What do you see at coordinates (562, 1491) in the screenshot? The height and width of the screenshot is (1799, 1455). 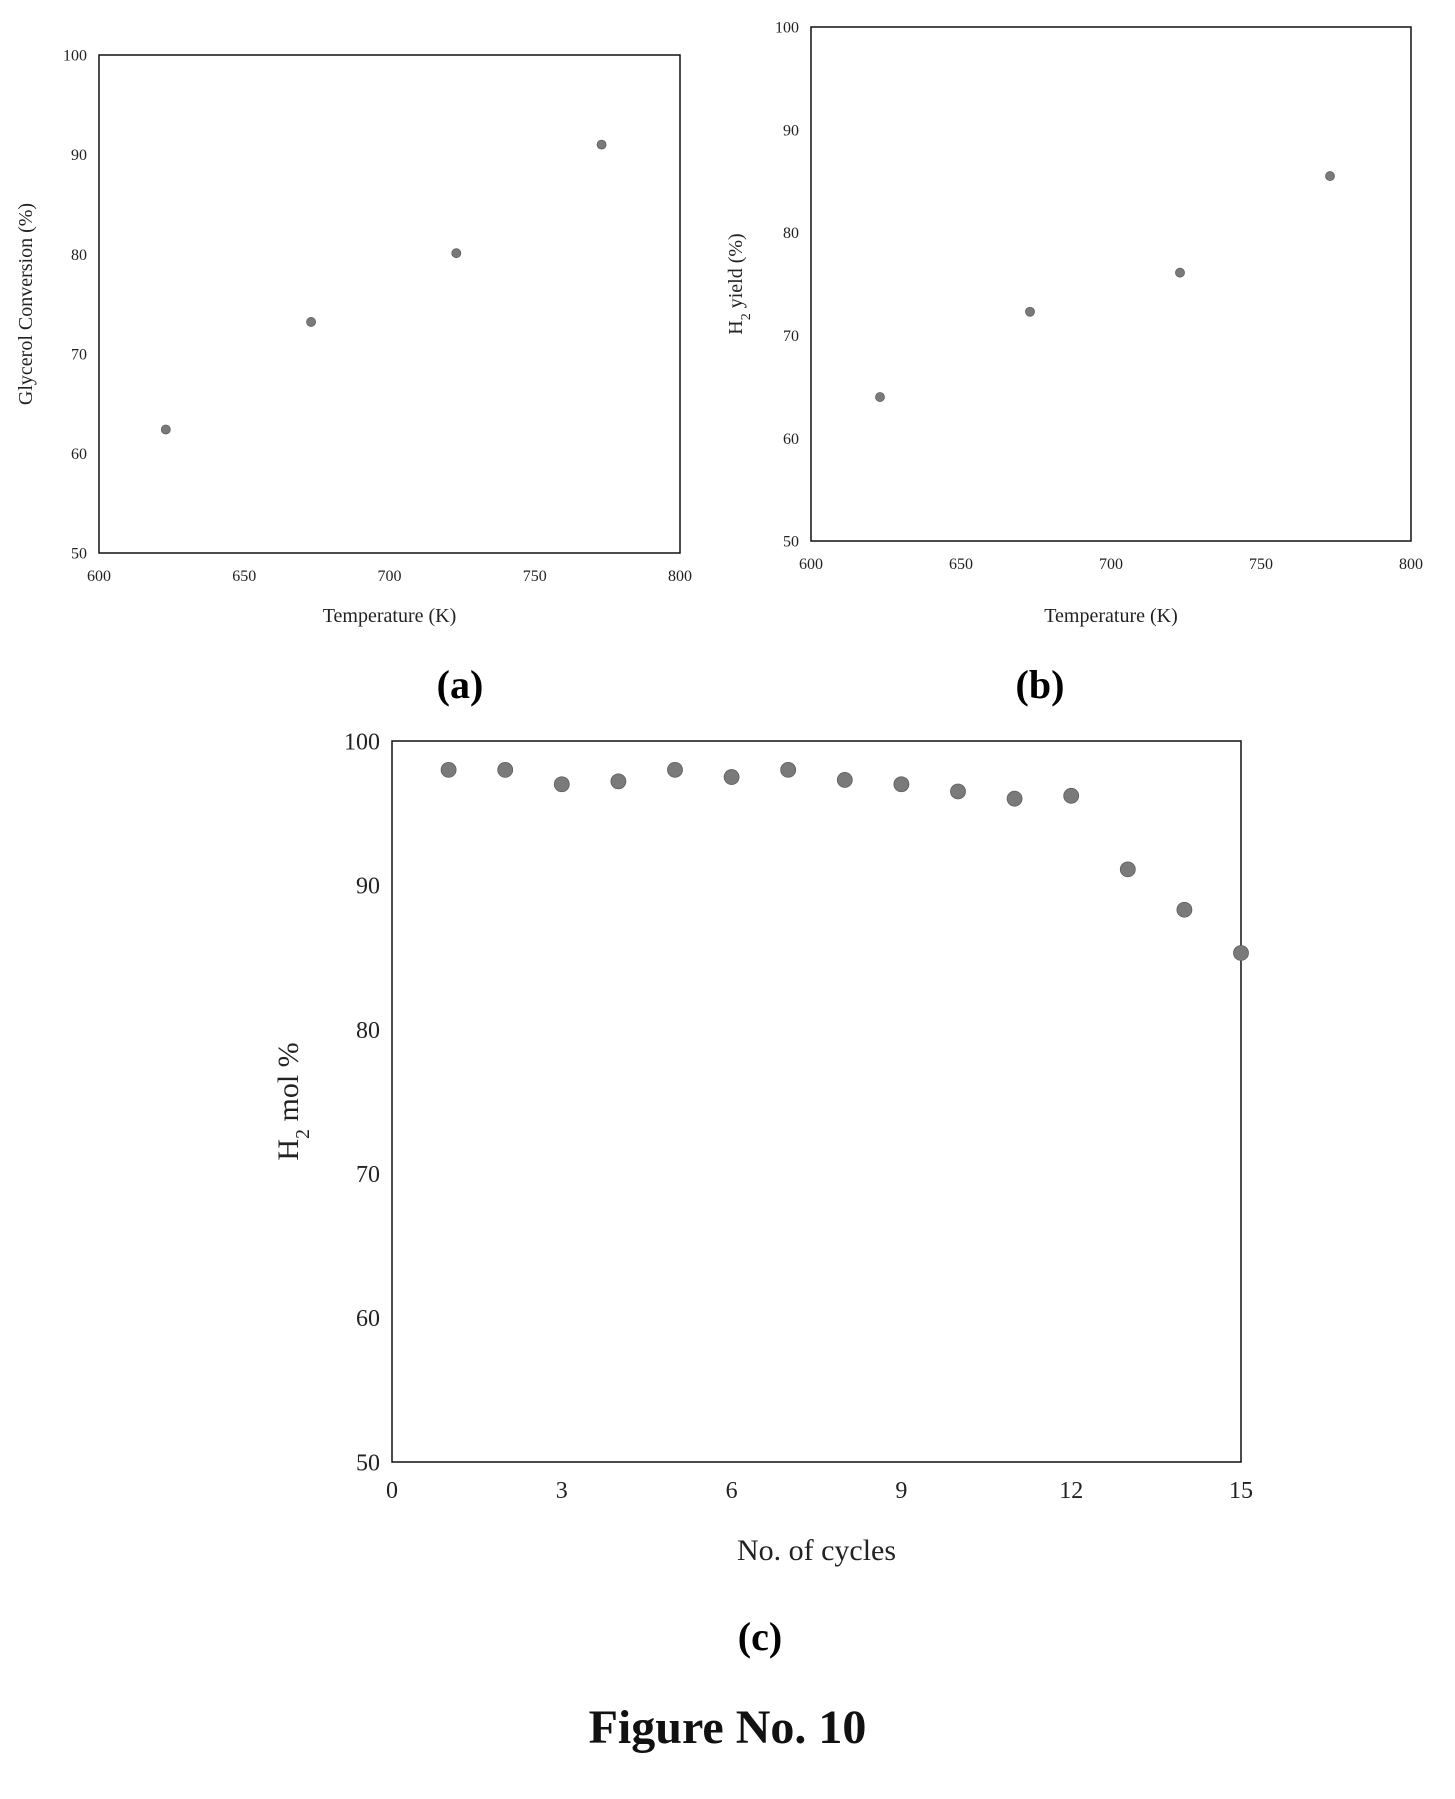 I see `x-tick-label: 3` at bounding box center [562, 1491].